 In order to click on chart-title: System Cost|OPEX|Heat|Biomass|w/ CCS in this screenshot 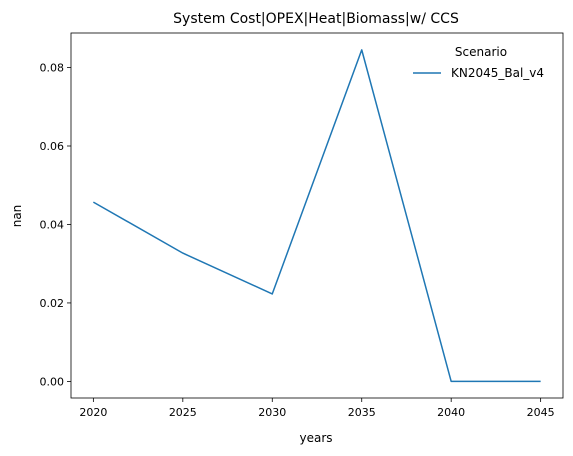, I will do `click(316, 19)`.